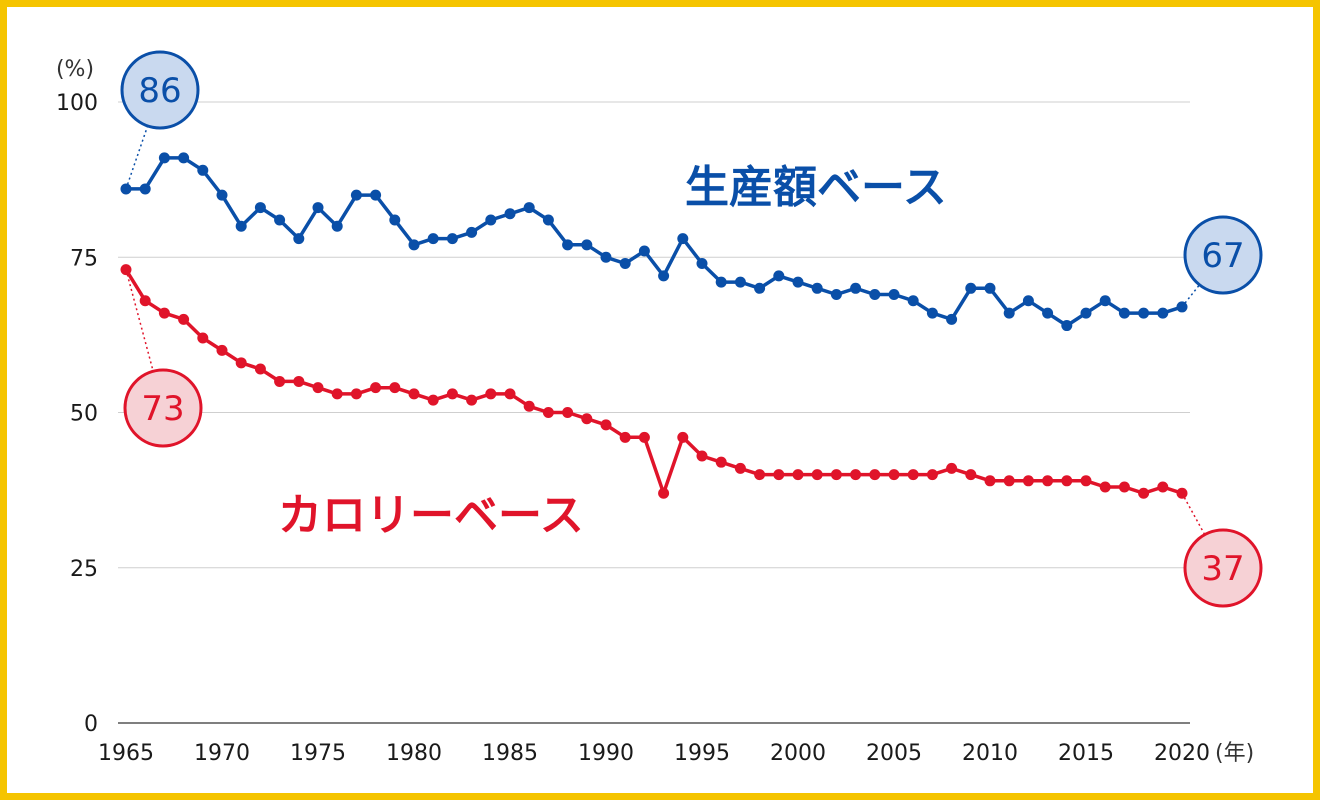  Describe the element at coordinates (683, 437) in the screenshot. I see `data-point-1-1994` at that location.